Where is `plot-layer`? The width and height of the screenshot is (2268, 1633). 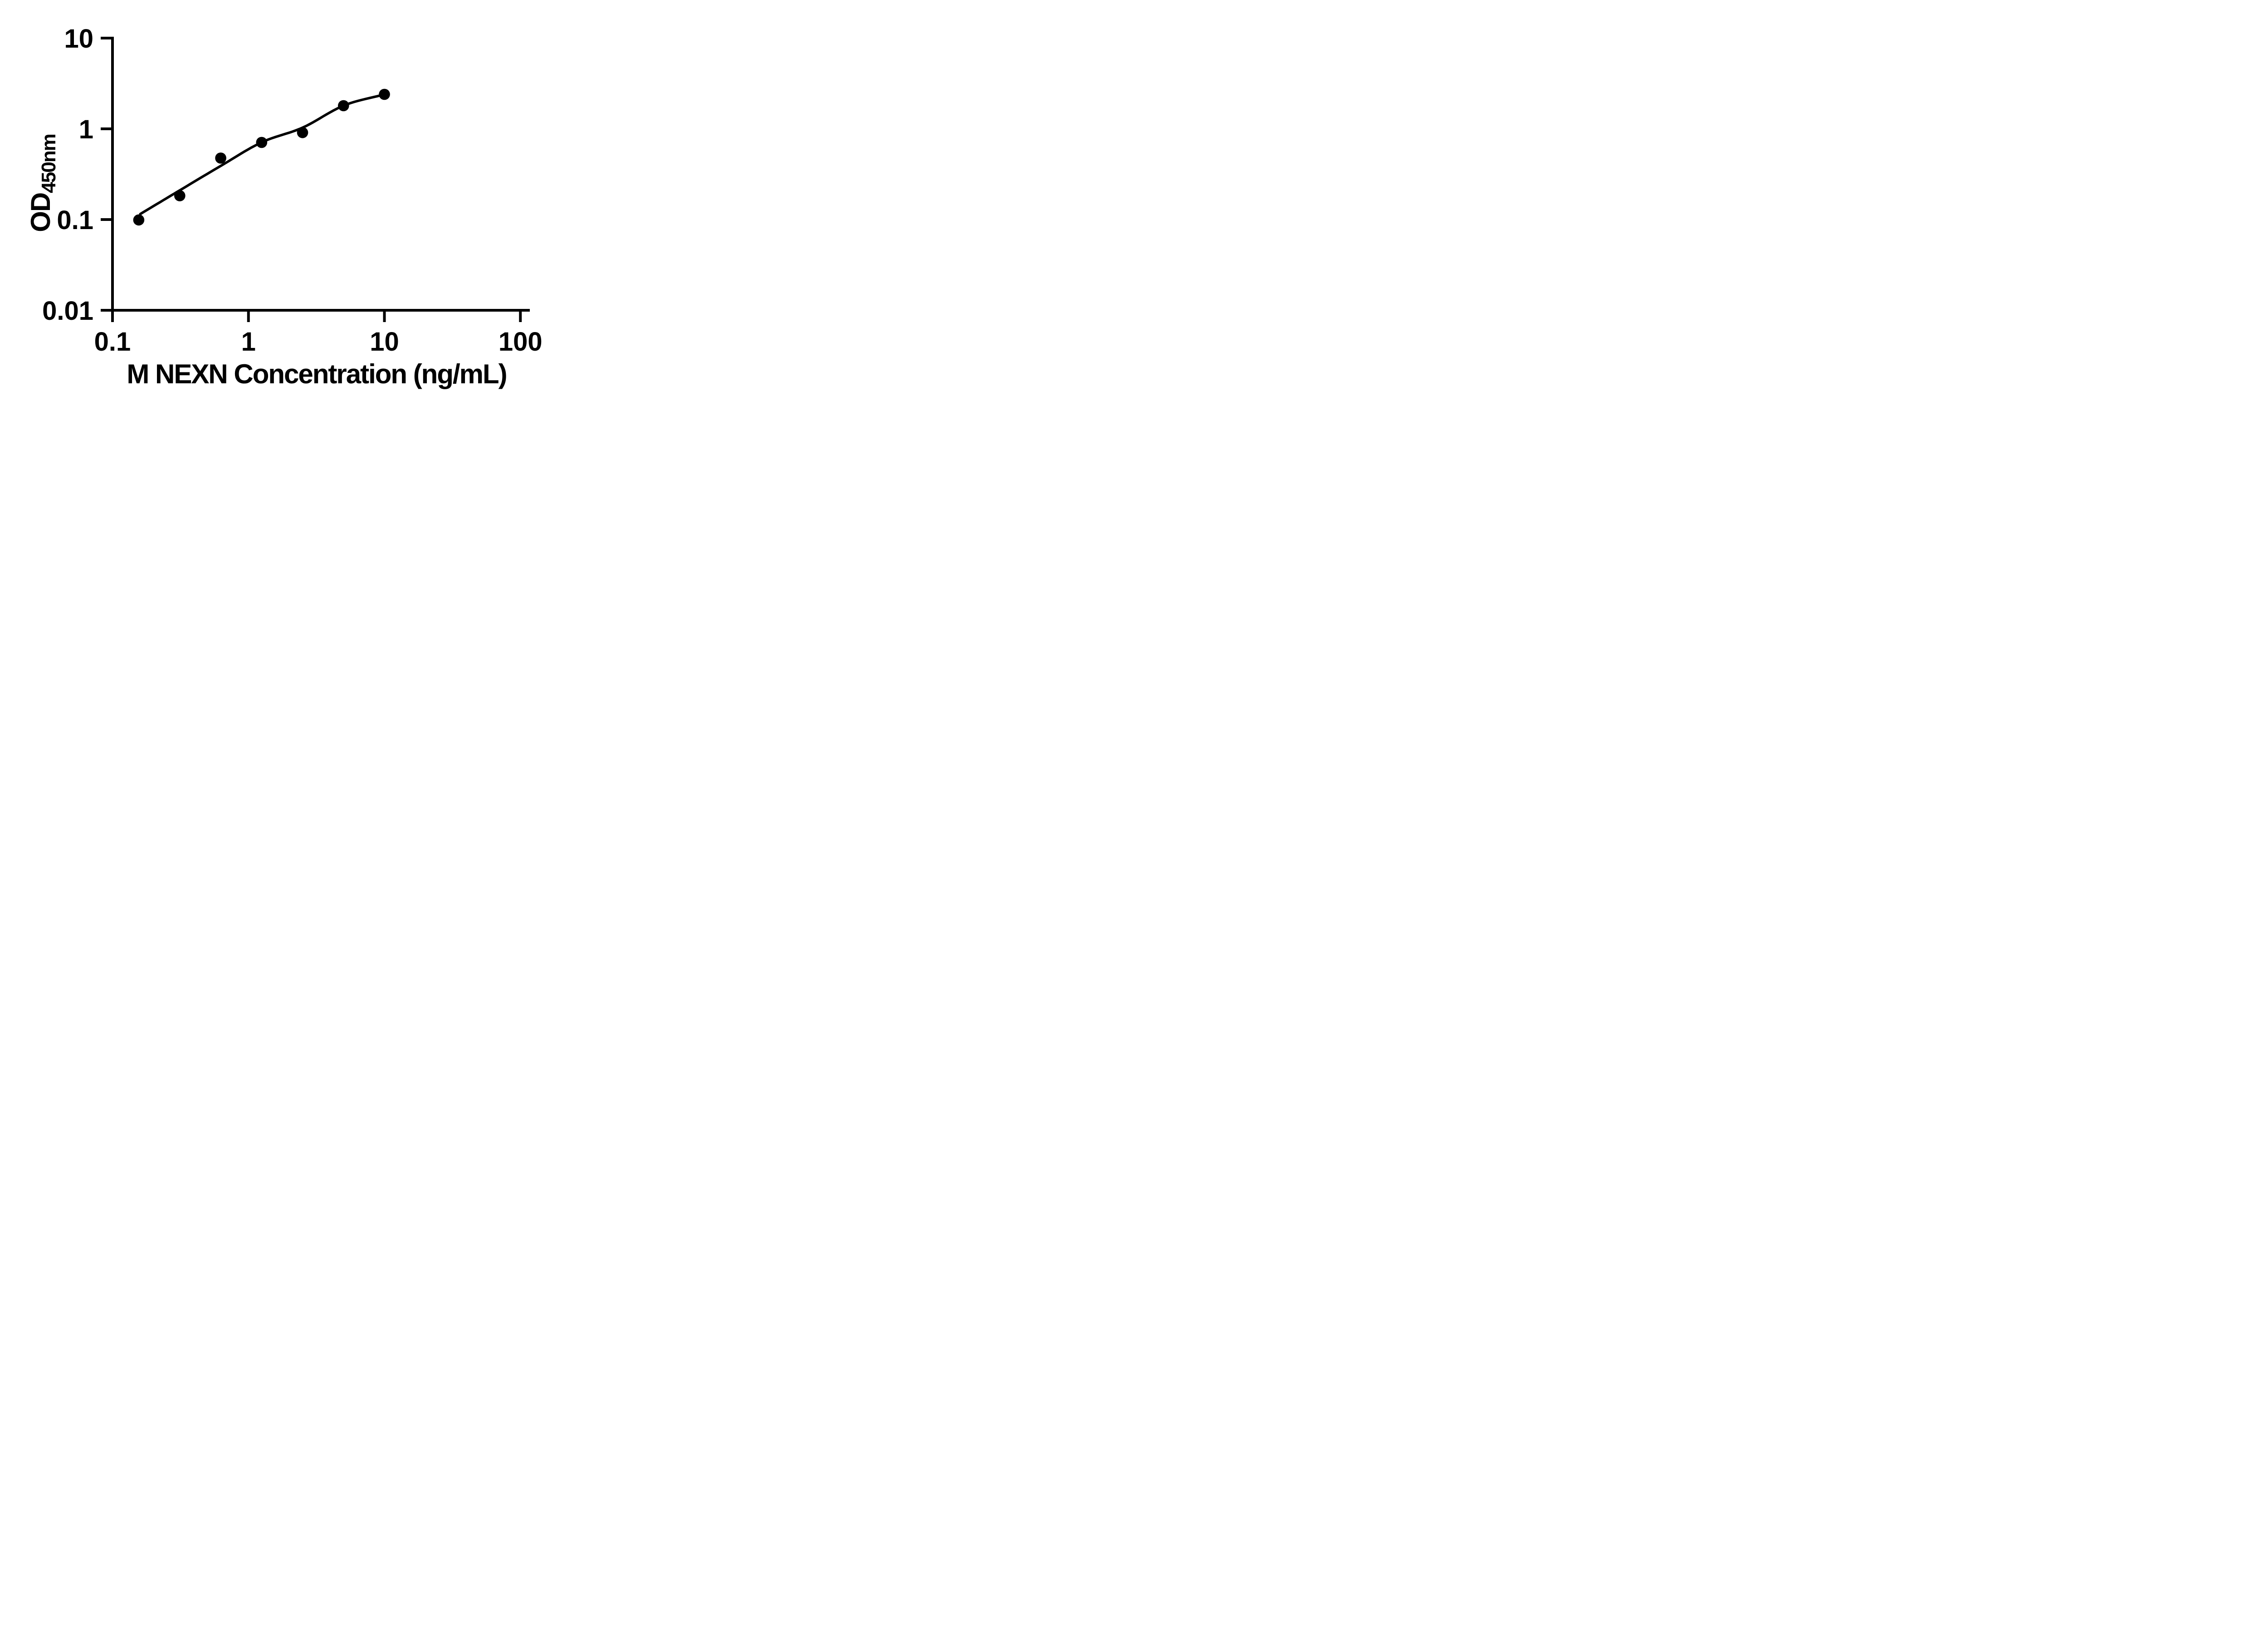 plot-layer is located at coordinates (262, 157).